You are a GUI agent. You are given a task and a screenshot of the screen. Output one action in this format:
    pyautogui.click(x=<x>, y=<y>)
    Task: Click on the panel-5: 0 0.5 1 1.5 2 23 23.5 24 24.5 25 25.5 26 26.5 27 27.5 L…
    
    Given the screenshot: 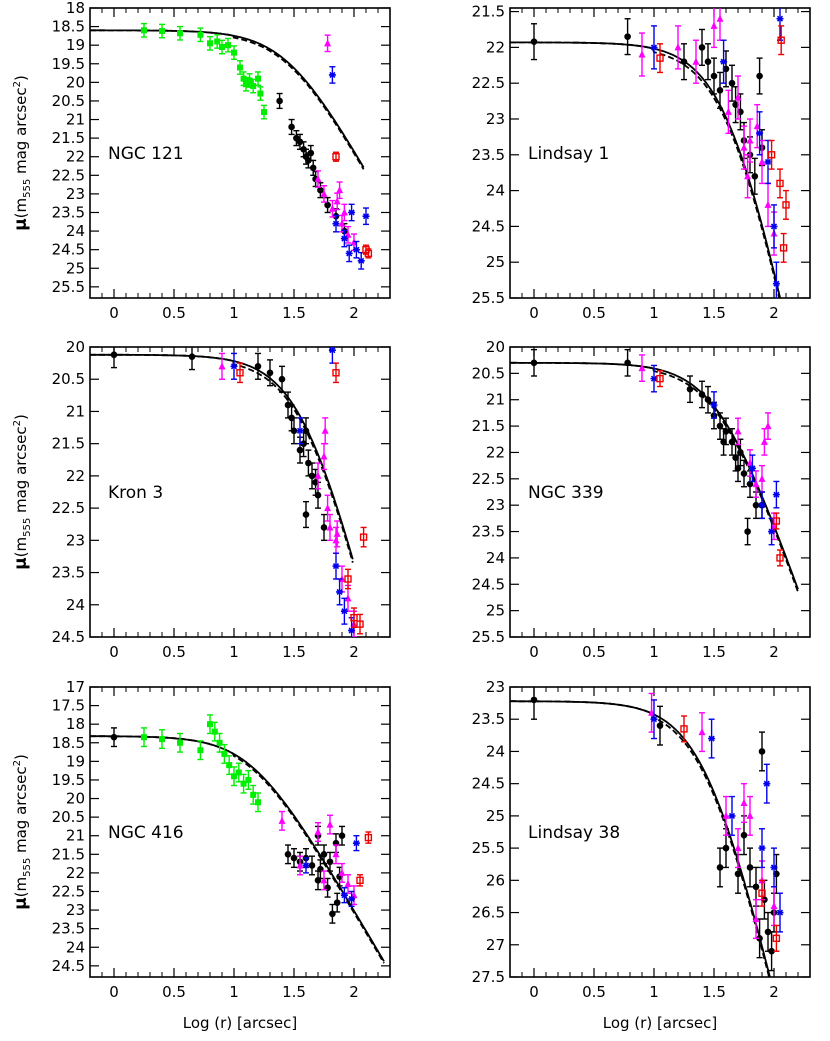 What is the action you would take?
    pyautogui.click(x=641, y=839)
    